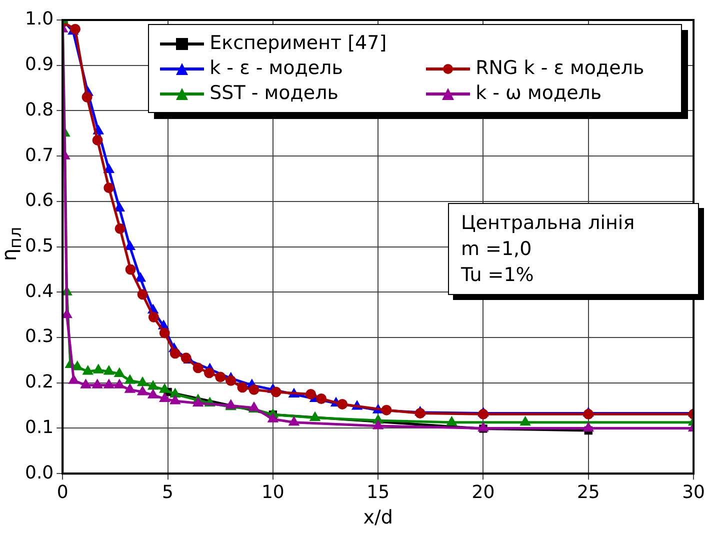  Describe the element at coordinates (39, 382) in the screenshot. I see `y-tick-label: 0.2` at that location.